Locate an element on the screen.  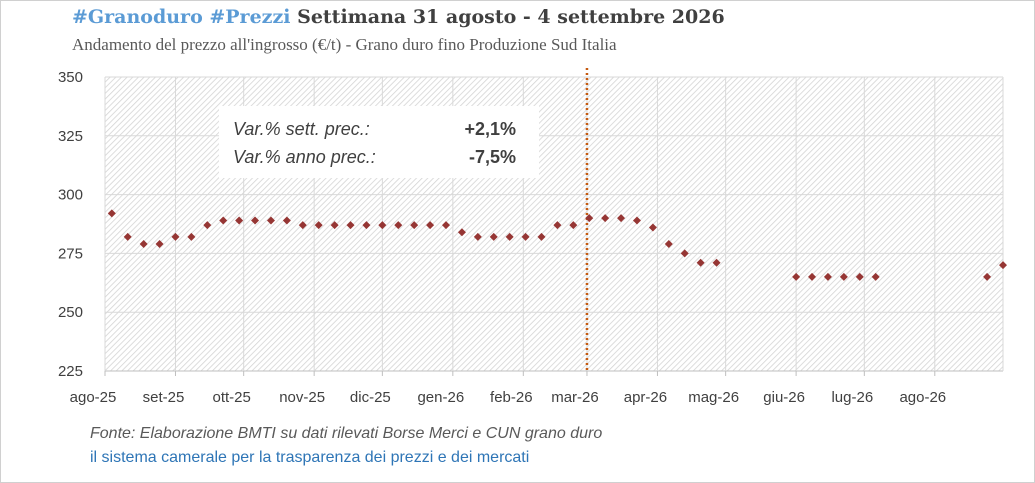
data-markers is located at coordinates (557, 245).